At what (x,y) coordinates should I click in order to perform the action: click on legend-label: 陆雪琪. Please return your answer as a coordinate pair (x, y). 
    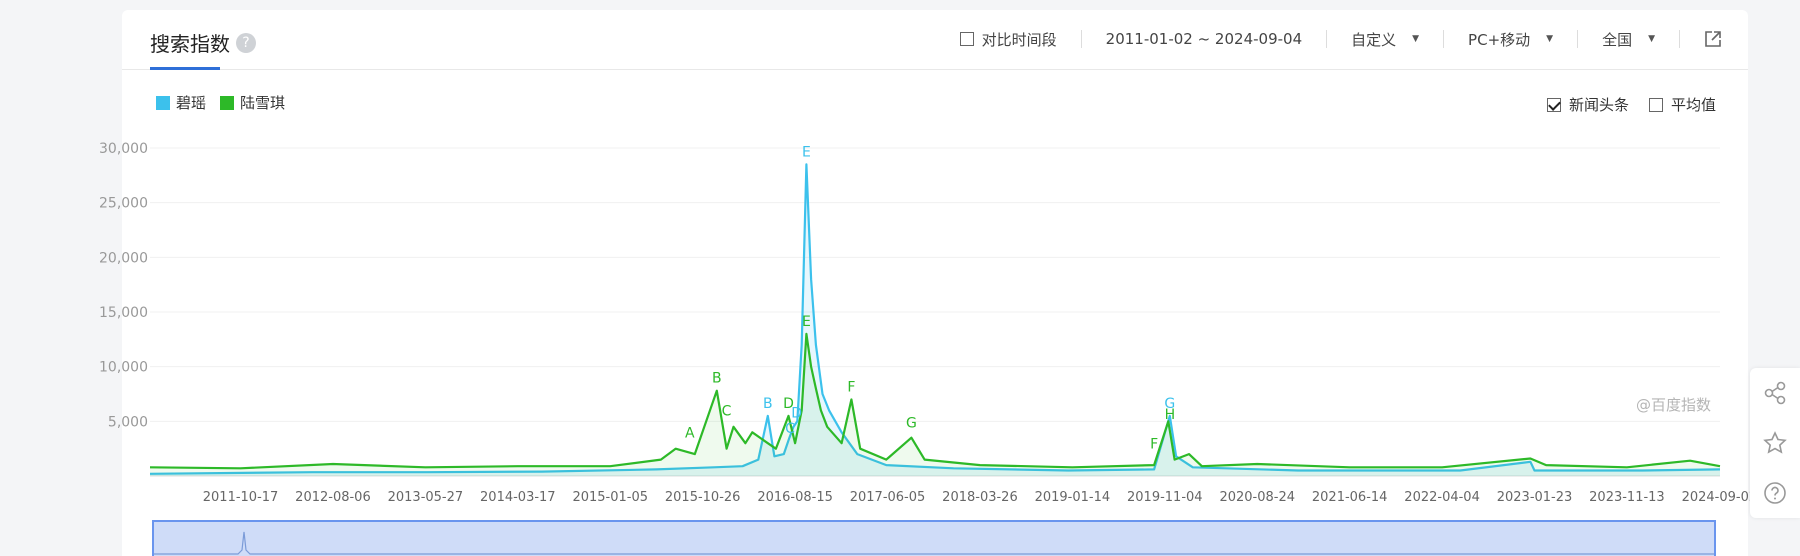
    Looking at the image, I should click on (263, 103).